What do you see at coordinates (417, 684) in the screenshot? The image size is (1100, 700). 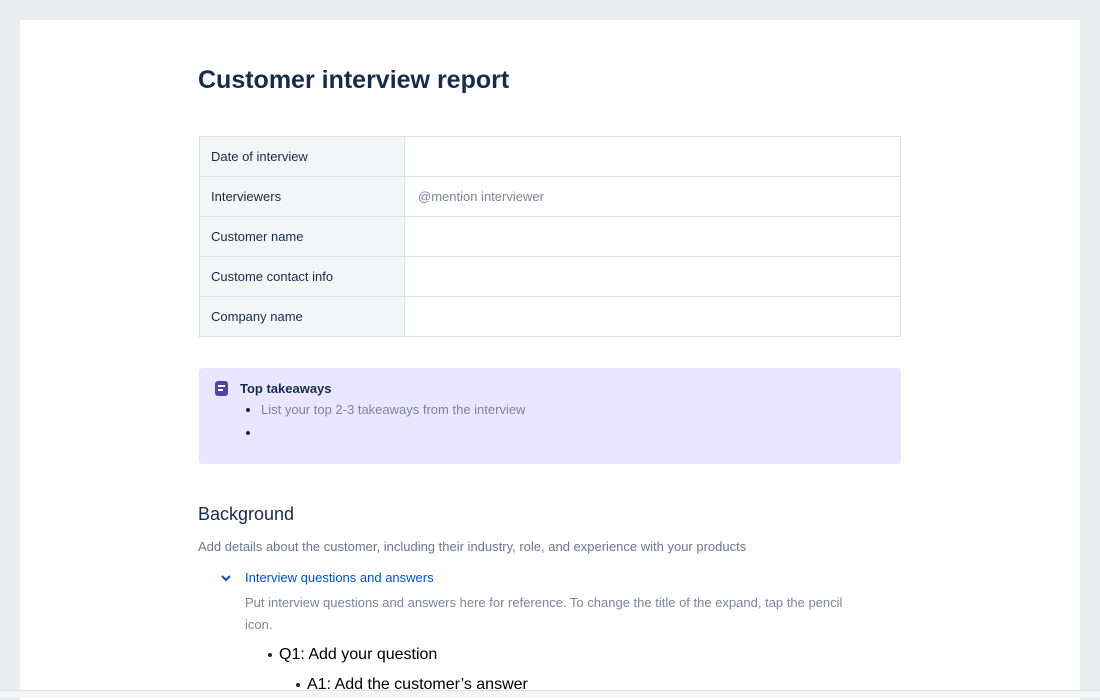 I see `answer-text: A1: Add the customer’s answer` at bounding box center [417, 684].